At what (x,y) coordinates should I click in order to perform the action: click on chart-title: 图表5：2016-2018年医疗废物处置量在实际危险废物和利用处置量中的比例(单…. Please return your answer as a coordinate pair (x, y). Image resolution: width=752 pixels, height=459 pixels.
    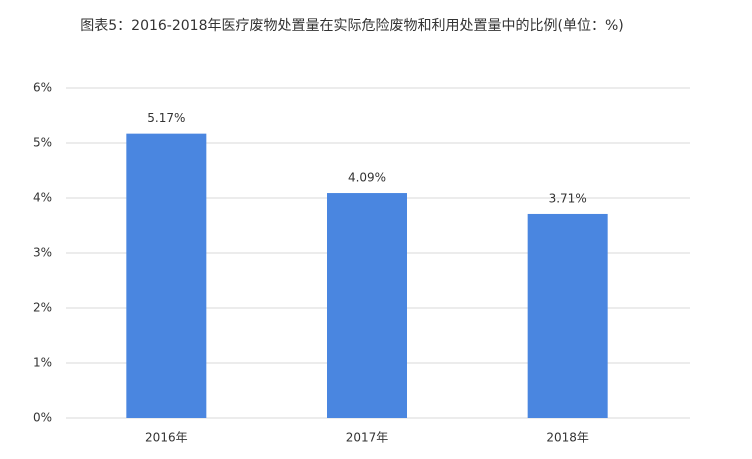
    Looking at the image, I should click on (352, 26).